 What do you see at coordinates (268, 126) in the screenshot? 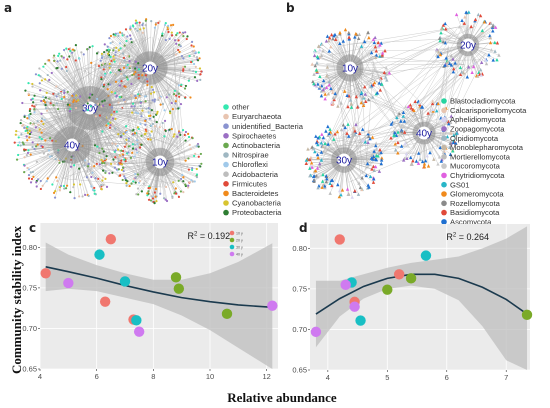
I see `legend-label: unidentified_Bacteria` at bounding box center [268, 126].